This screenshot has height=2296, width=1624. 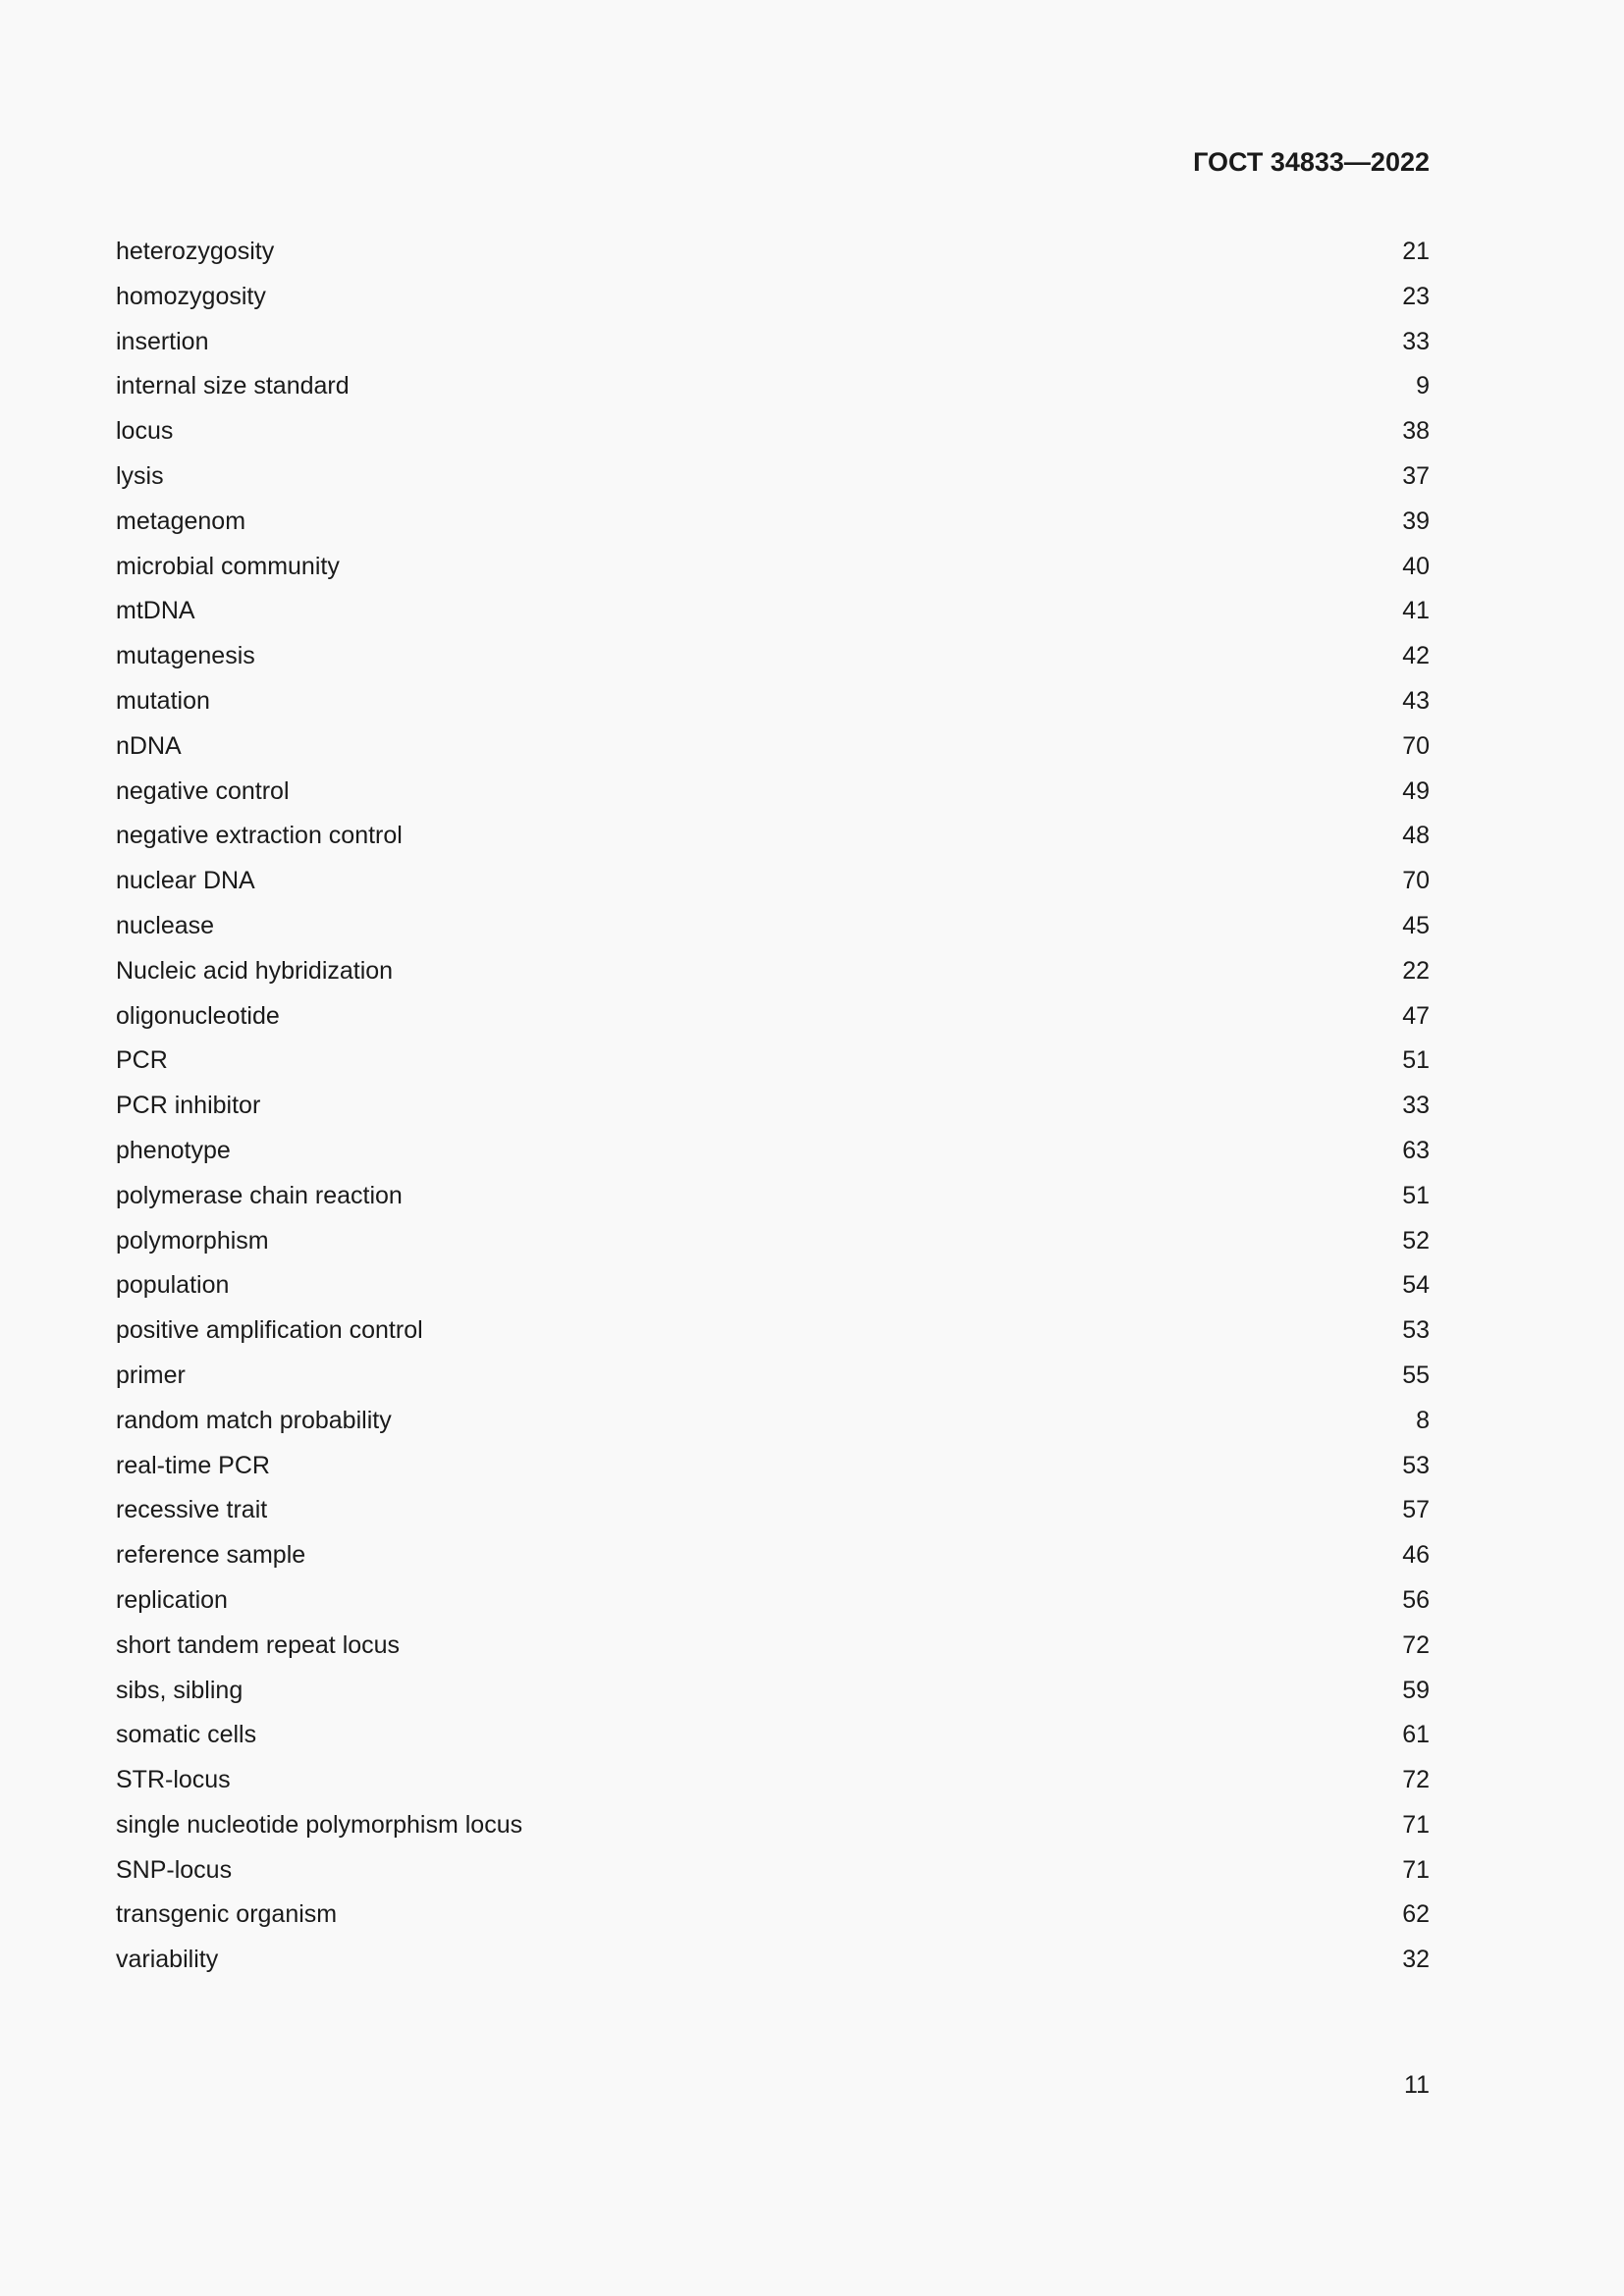 What do you see at coordinates (773, 1331) in the screenshot?
I see `index-row: positive amplification control 53` at bounding box center [773, 1331].